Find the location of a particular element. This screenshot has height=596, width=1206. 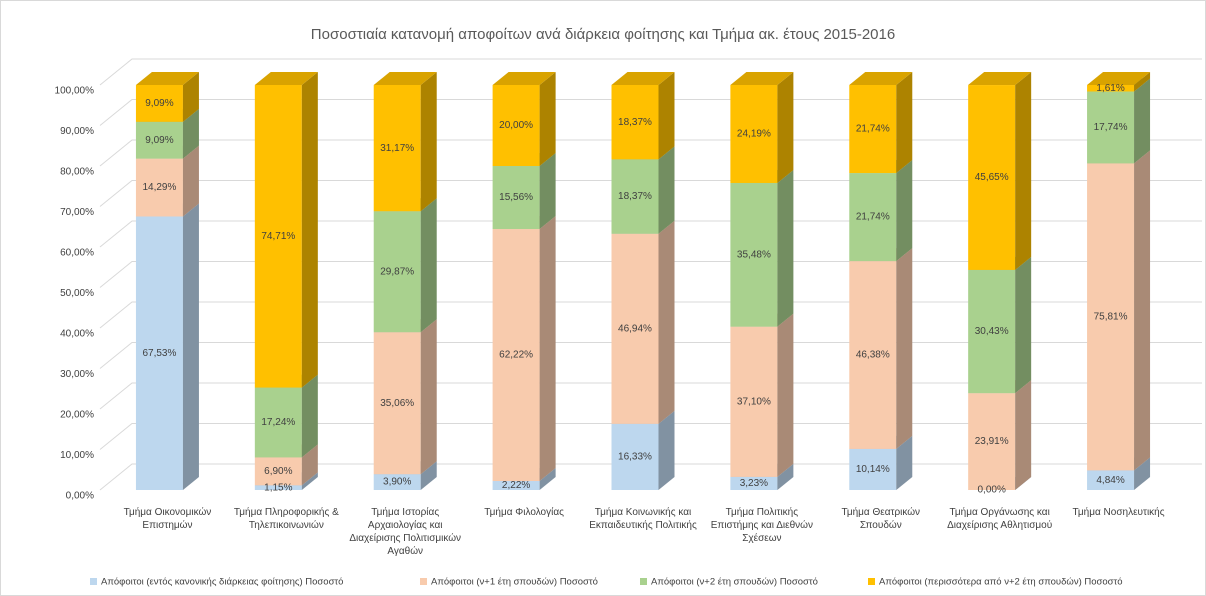

data-label: 45,65% is located at coordinates (992, 177).